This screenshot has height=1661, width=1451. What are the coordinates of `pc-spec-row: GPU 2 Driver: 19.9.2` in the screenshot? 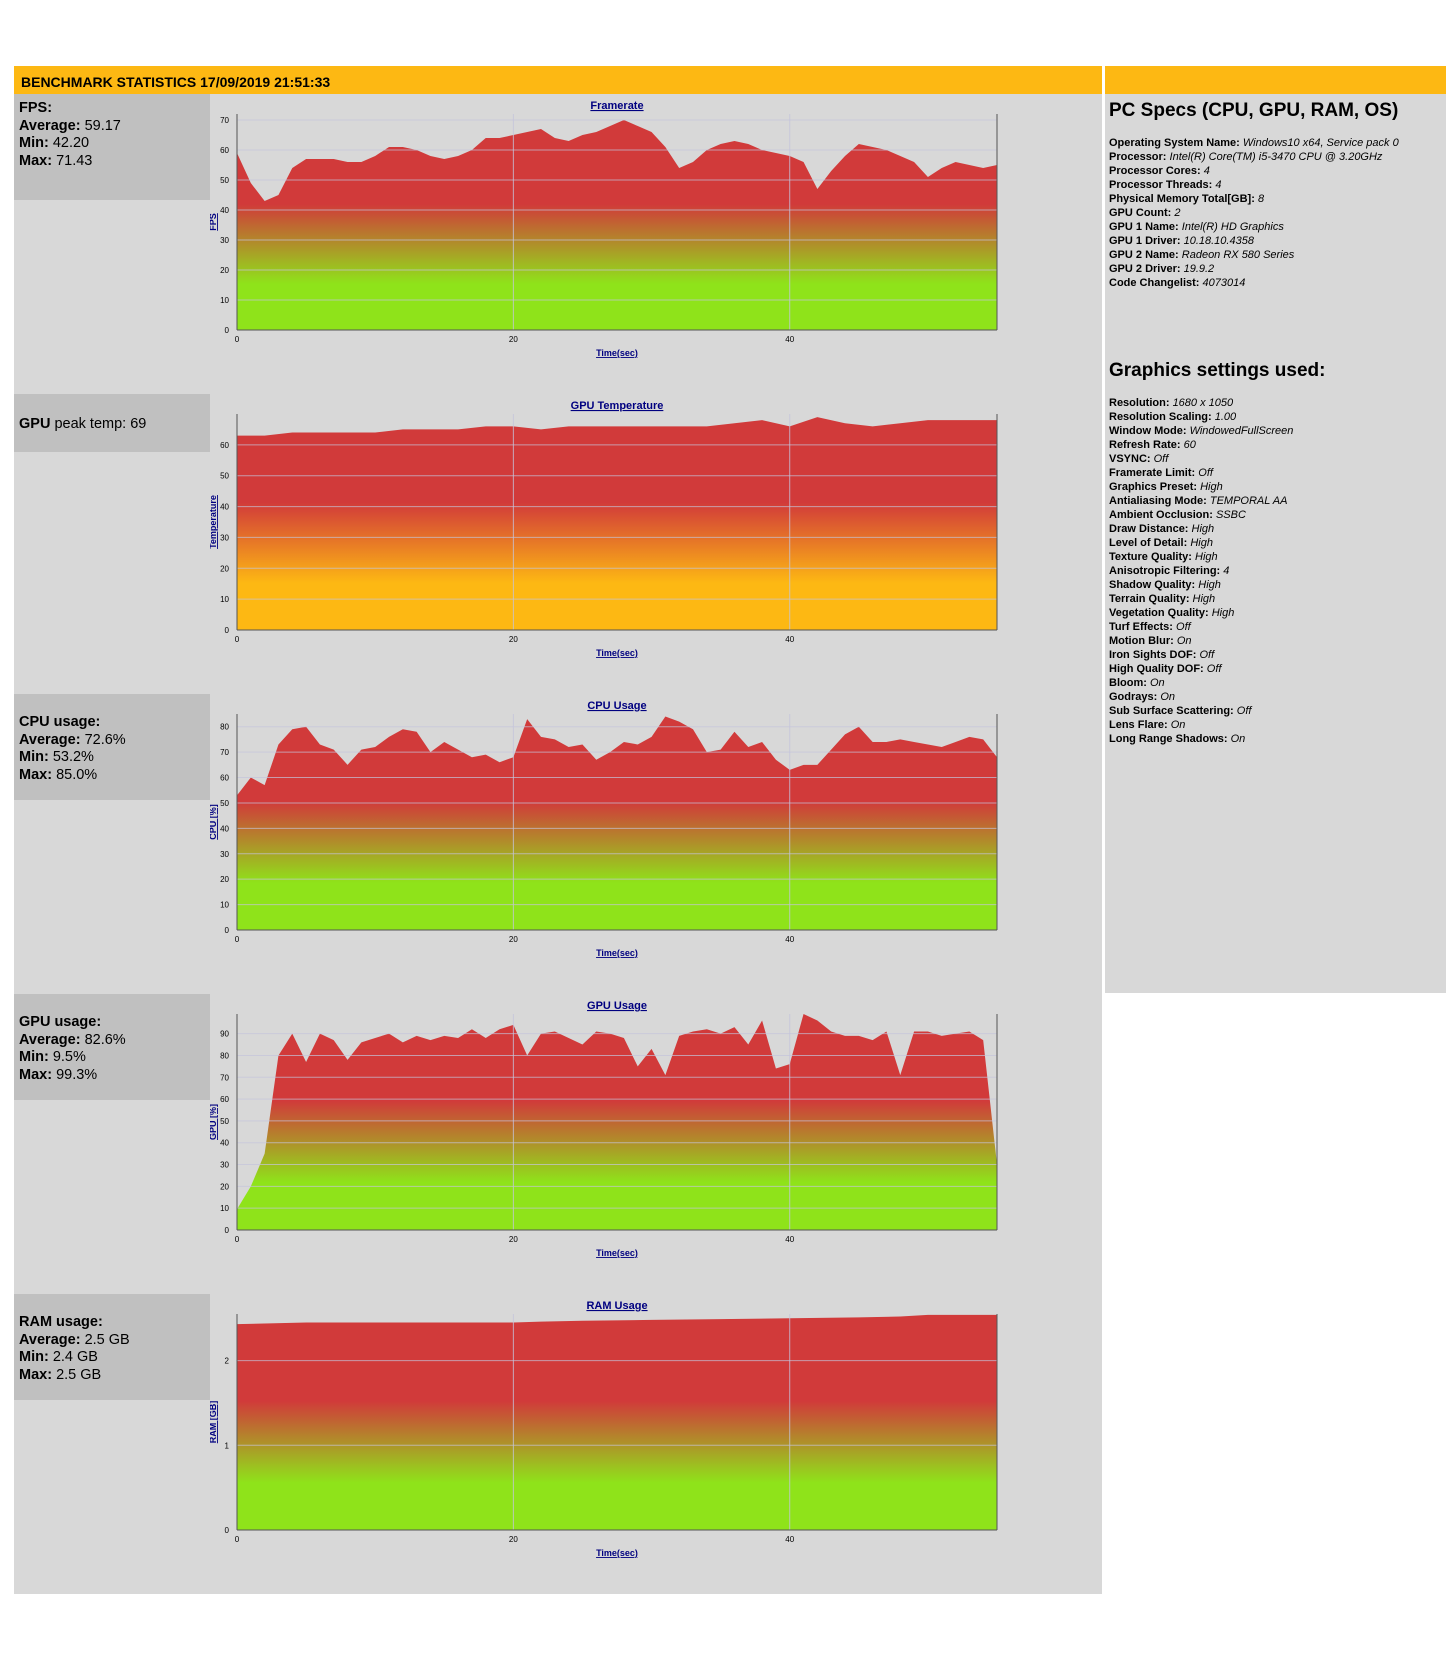 It's located at (1254, 269).